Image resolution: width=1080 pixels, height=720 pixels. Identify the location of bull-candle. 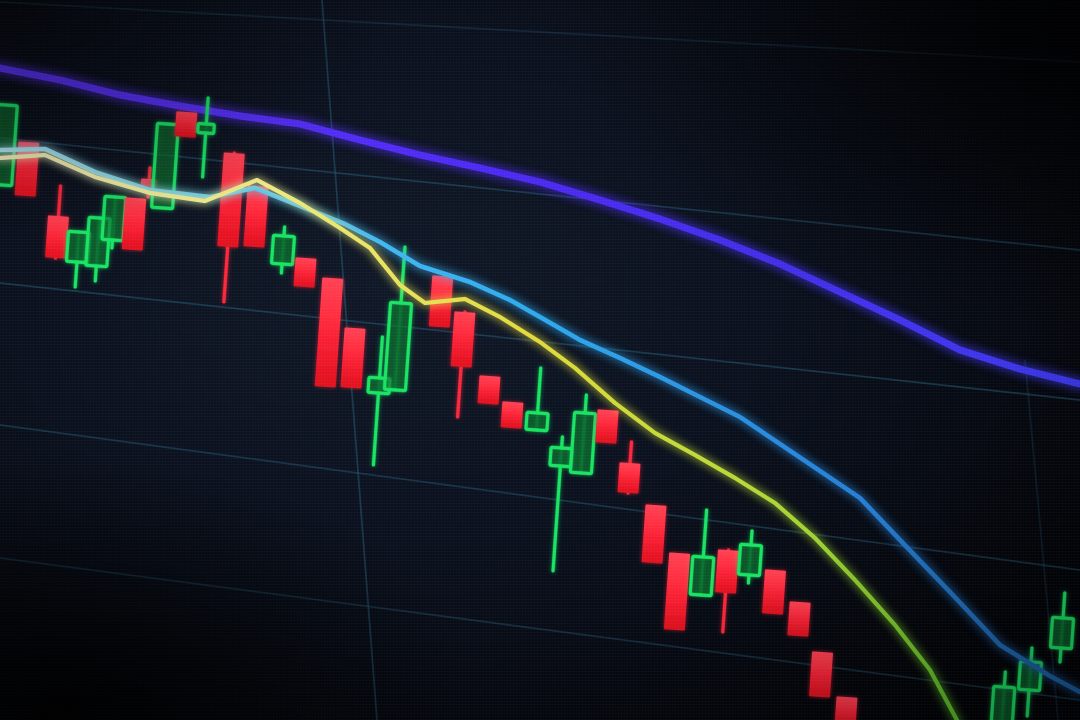
(114, 222).